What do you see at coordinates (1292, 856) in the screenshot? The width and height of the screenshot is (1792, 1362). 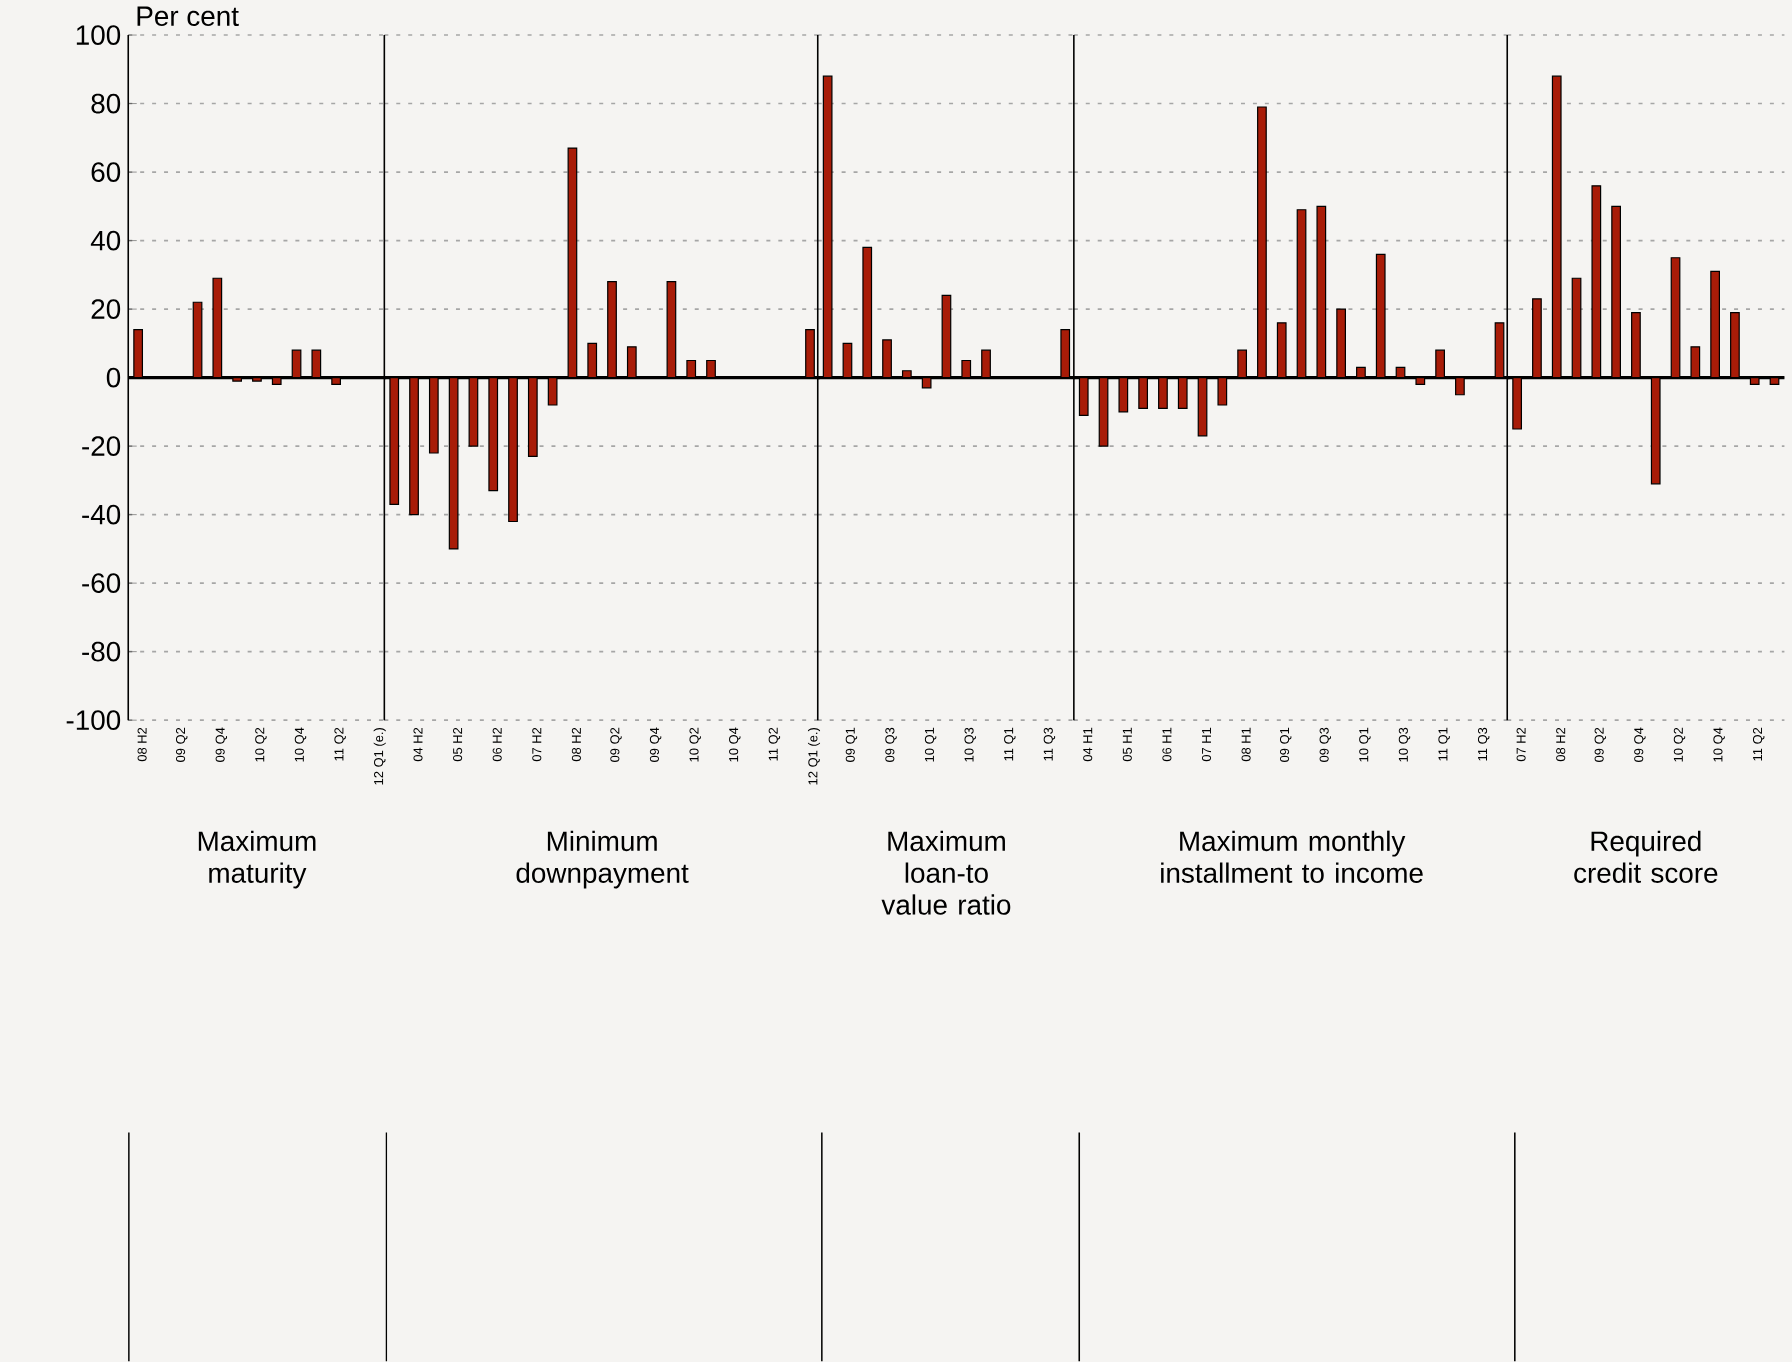 I see `text: Maximum monthly installment to income` at bounding box center [1292, 856].